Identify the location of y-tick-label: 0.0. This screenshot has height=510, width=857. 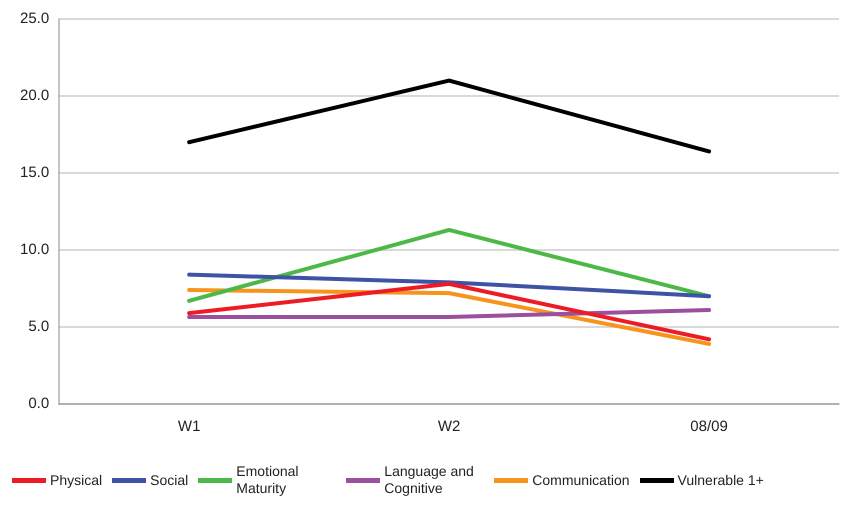
(39, 403).